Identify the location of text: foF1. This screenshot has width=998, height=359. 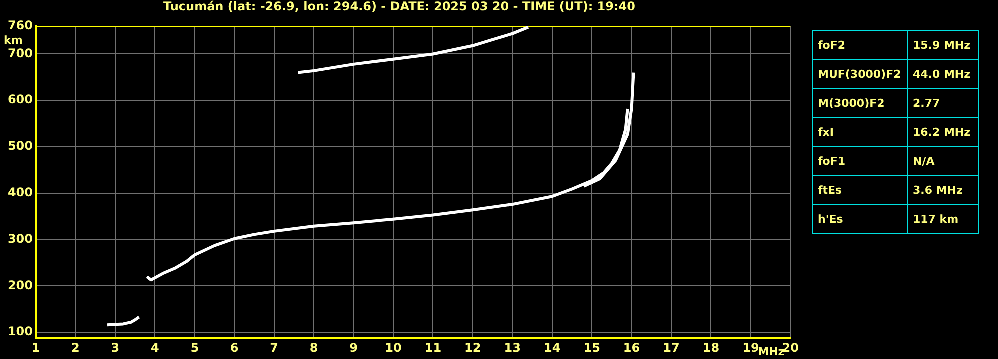
(860, 161).